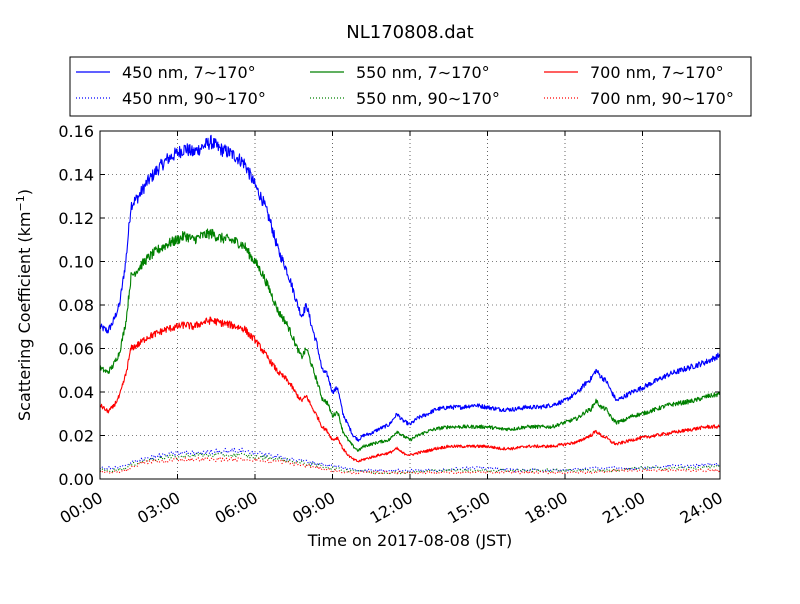  I want to click on y-tick-label: 0.08, so click(76, 305).